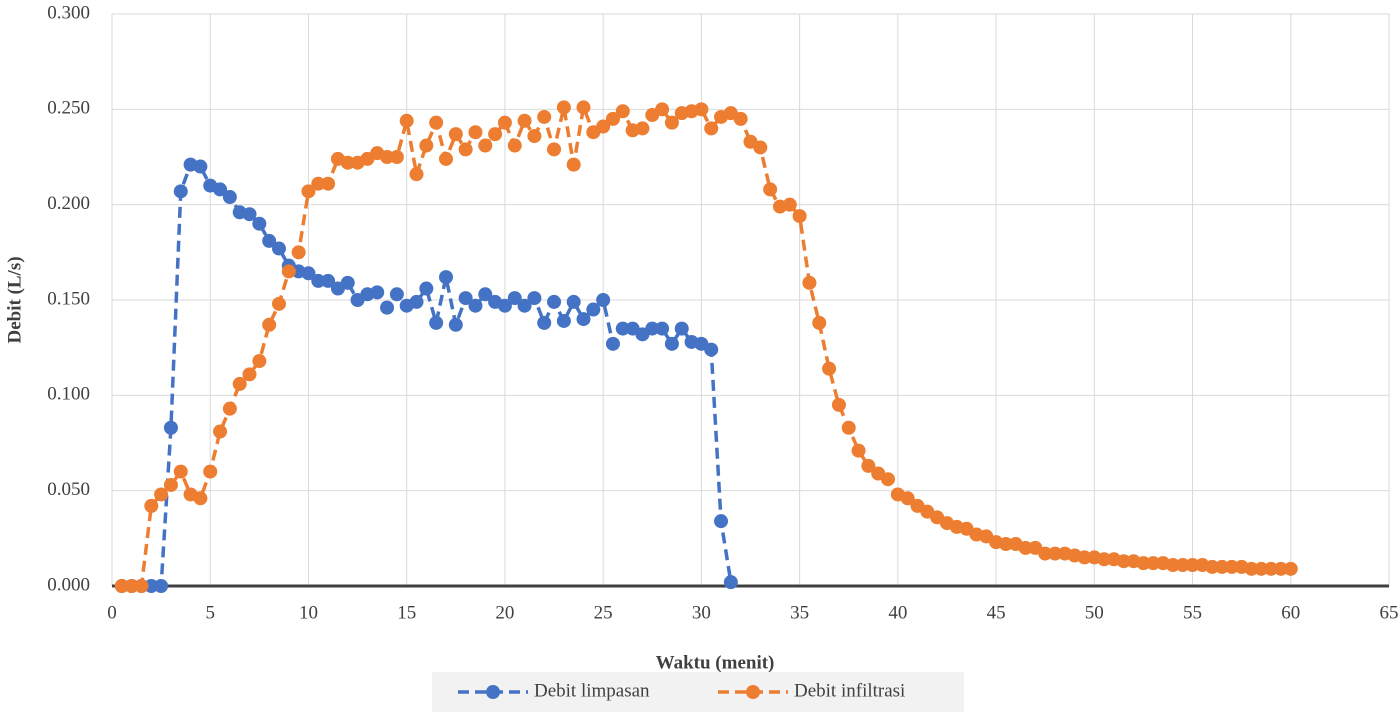  Describe the element at coordinates (68, 489) in the screenshot. I see `y-tick-label: 0.050` at that location.